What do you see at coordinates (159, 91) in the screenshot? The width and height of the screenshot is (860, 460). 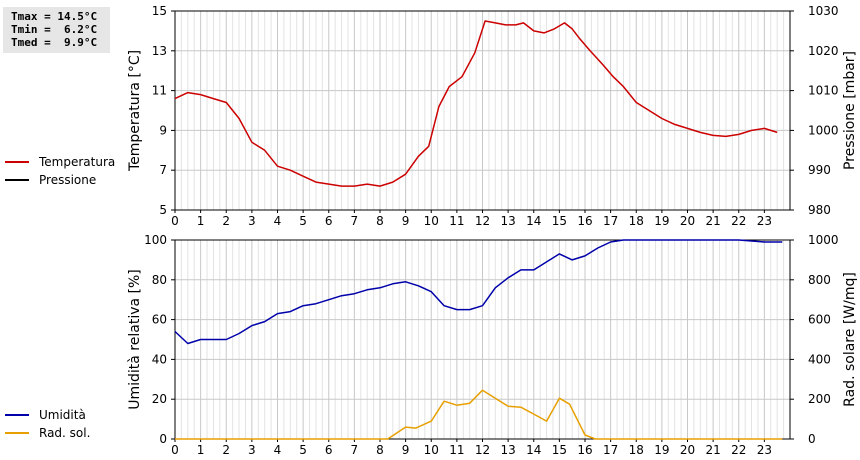 I see `y-tick-label: 11` at bounding box center [159, 91].